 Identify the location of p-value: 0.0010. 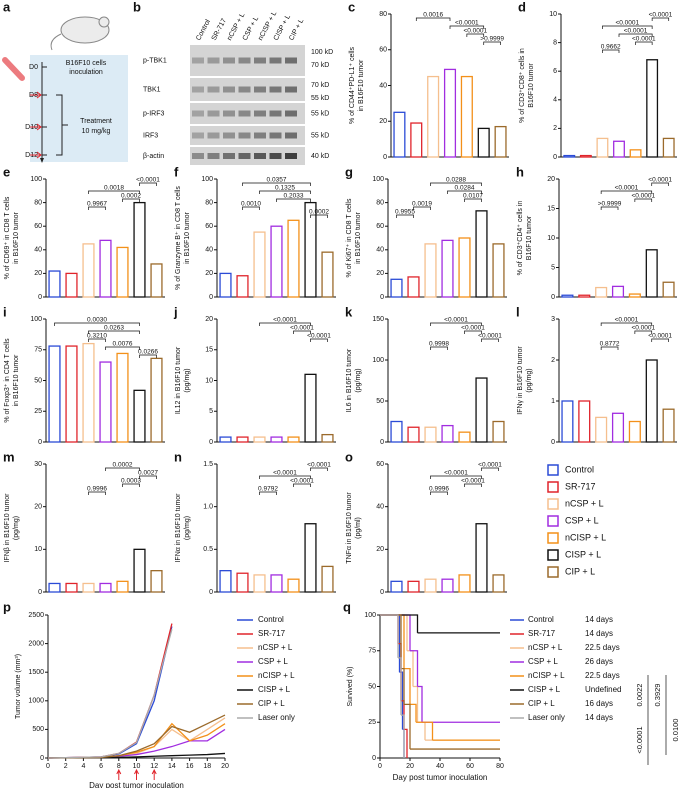
(251, 204).